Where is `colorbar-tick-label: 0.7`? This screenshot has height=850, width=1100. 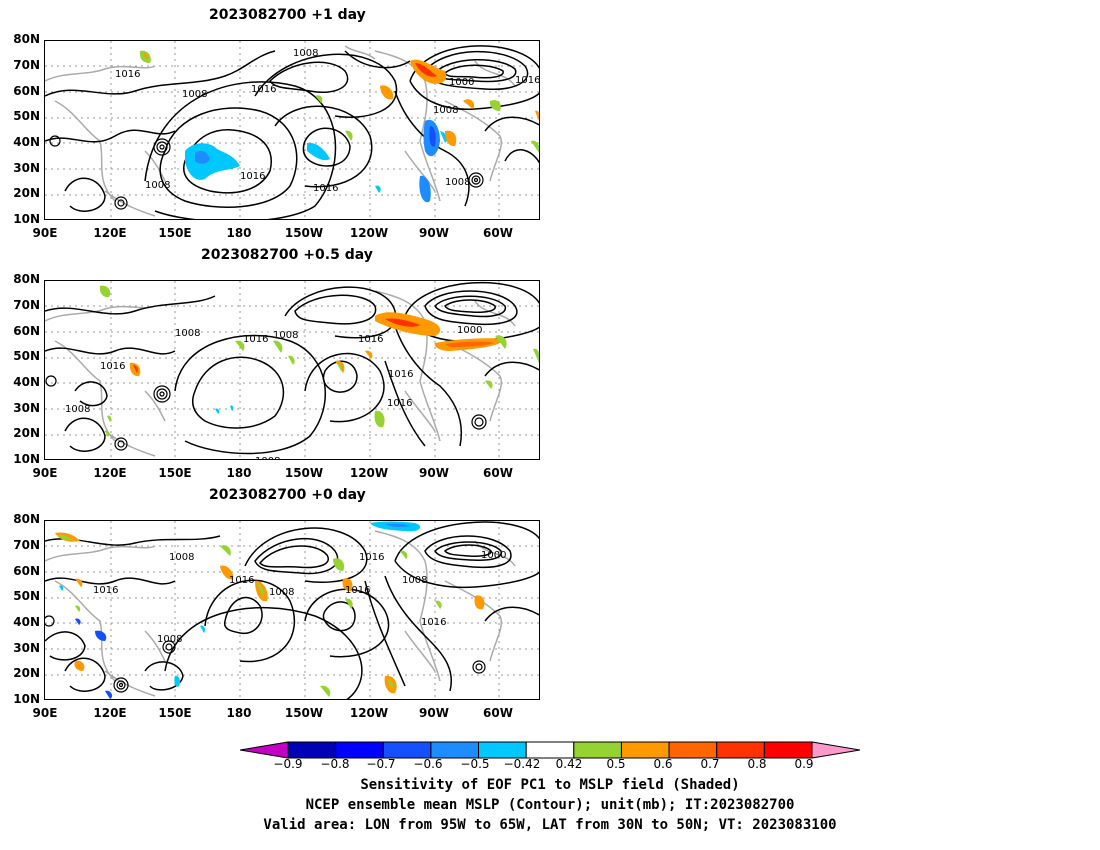
colorbar-tick-label: 0.7 is located at coordinates (710, 764).